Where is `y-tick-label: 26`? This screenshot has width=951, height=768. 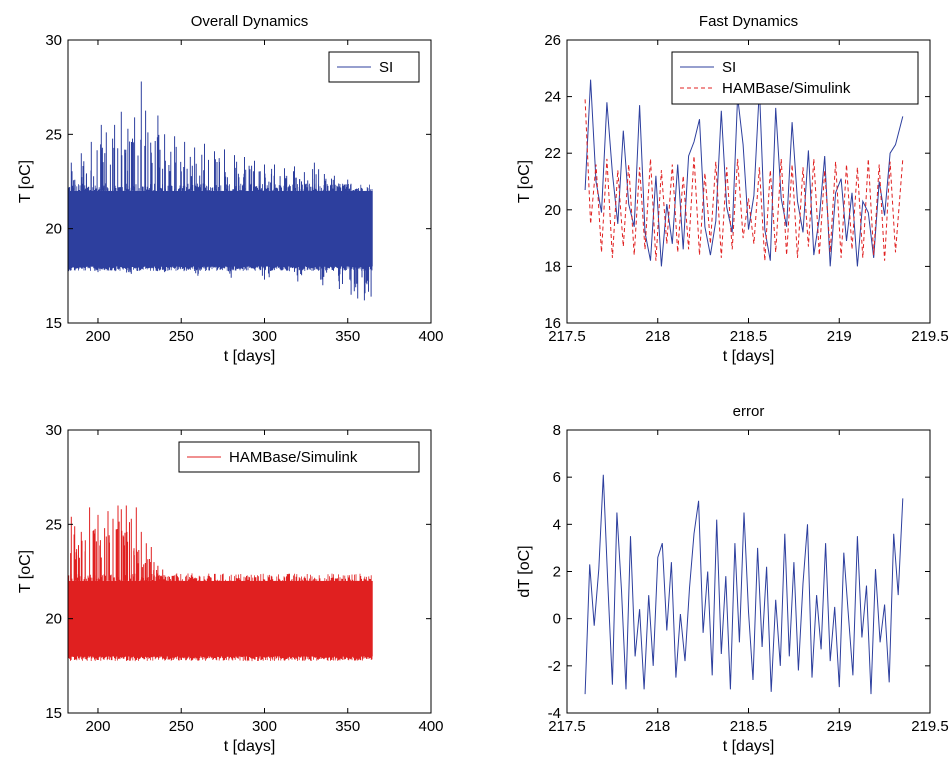 y-tick-label: 26 is located at coordinates (552, 40).